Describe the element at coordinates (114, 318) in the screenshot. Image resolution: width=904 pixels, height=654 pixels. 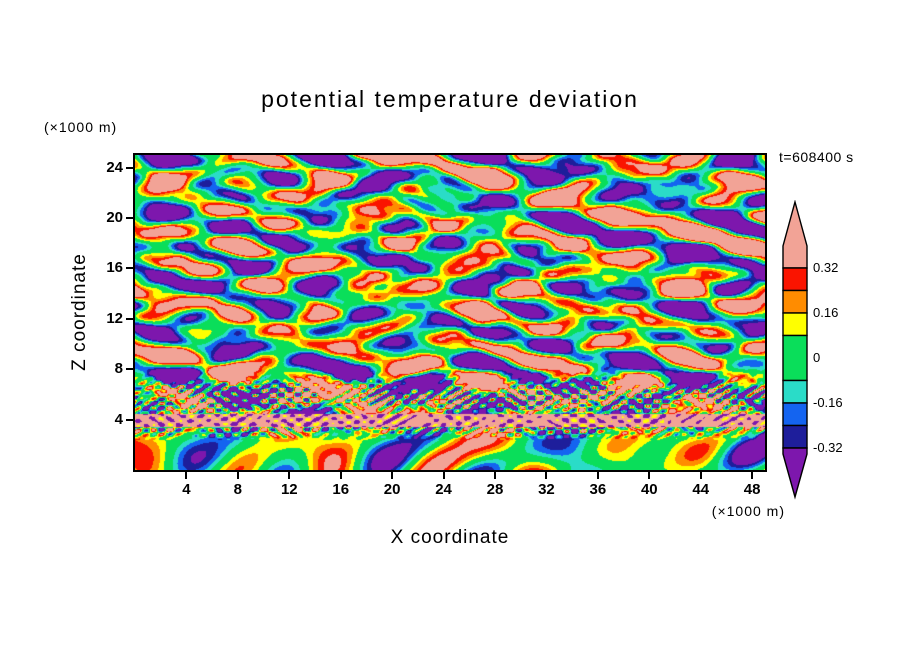
I see `y-tick-label: 12` at that location.